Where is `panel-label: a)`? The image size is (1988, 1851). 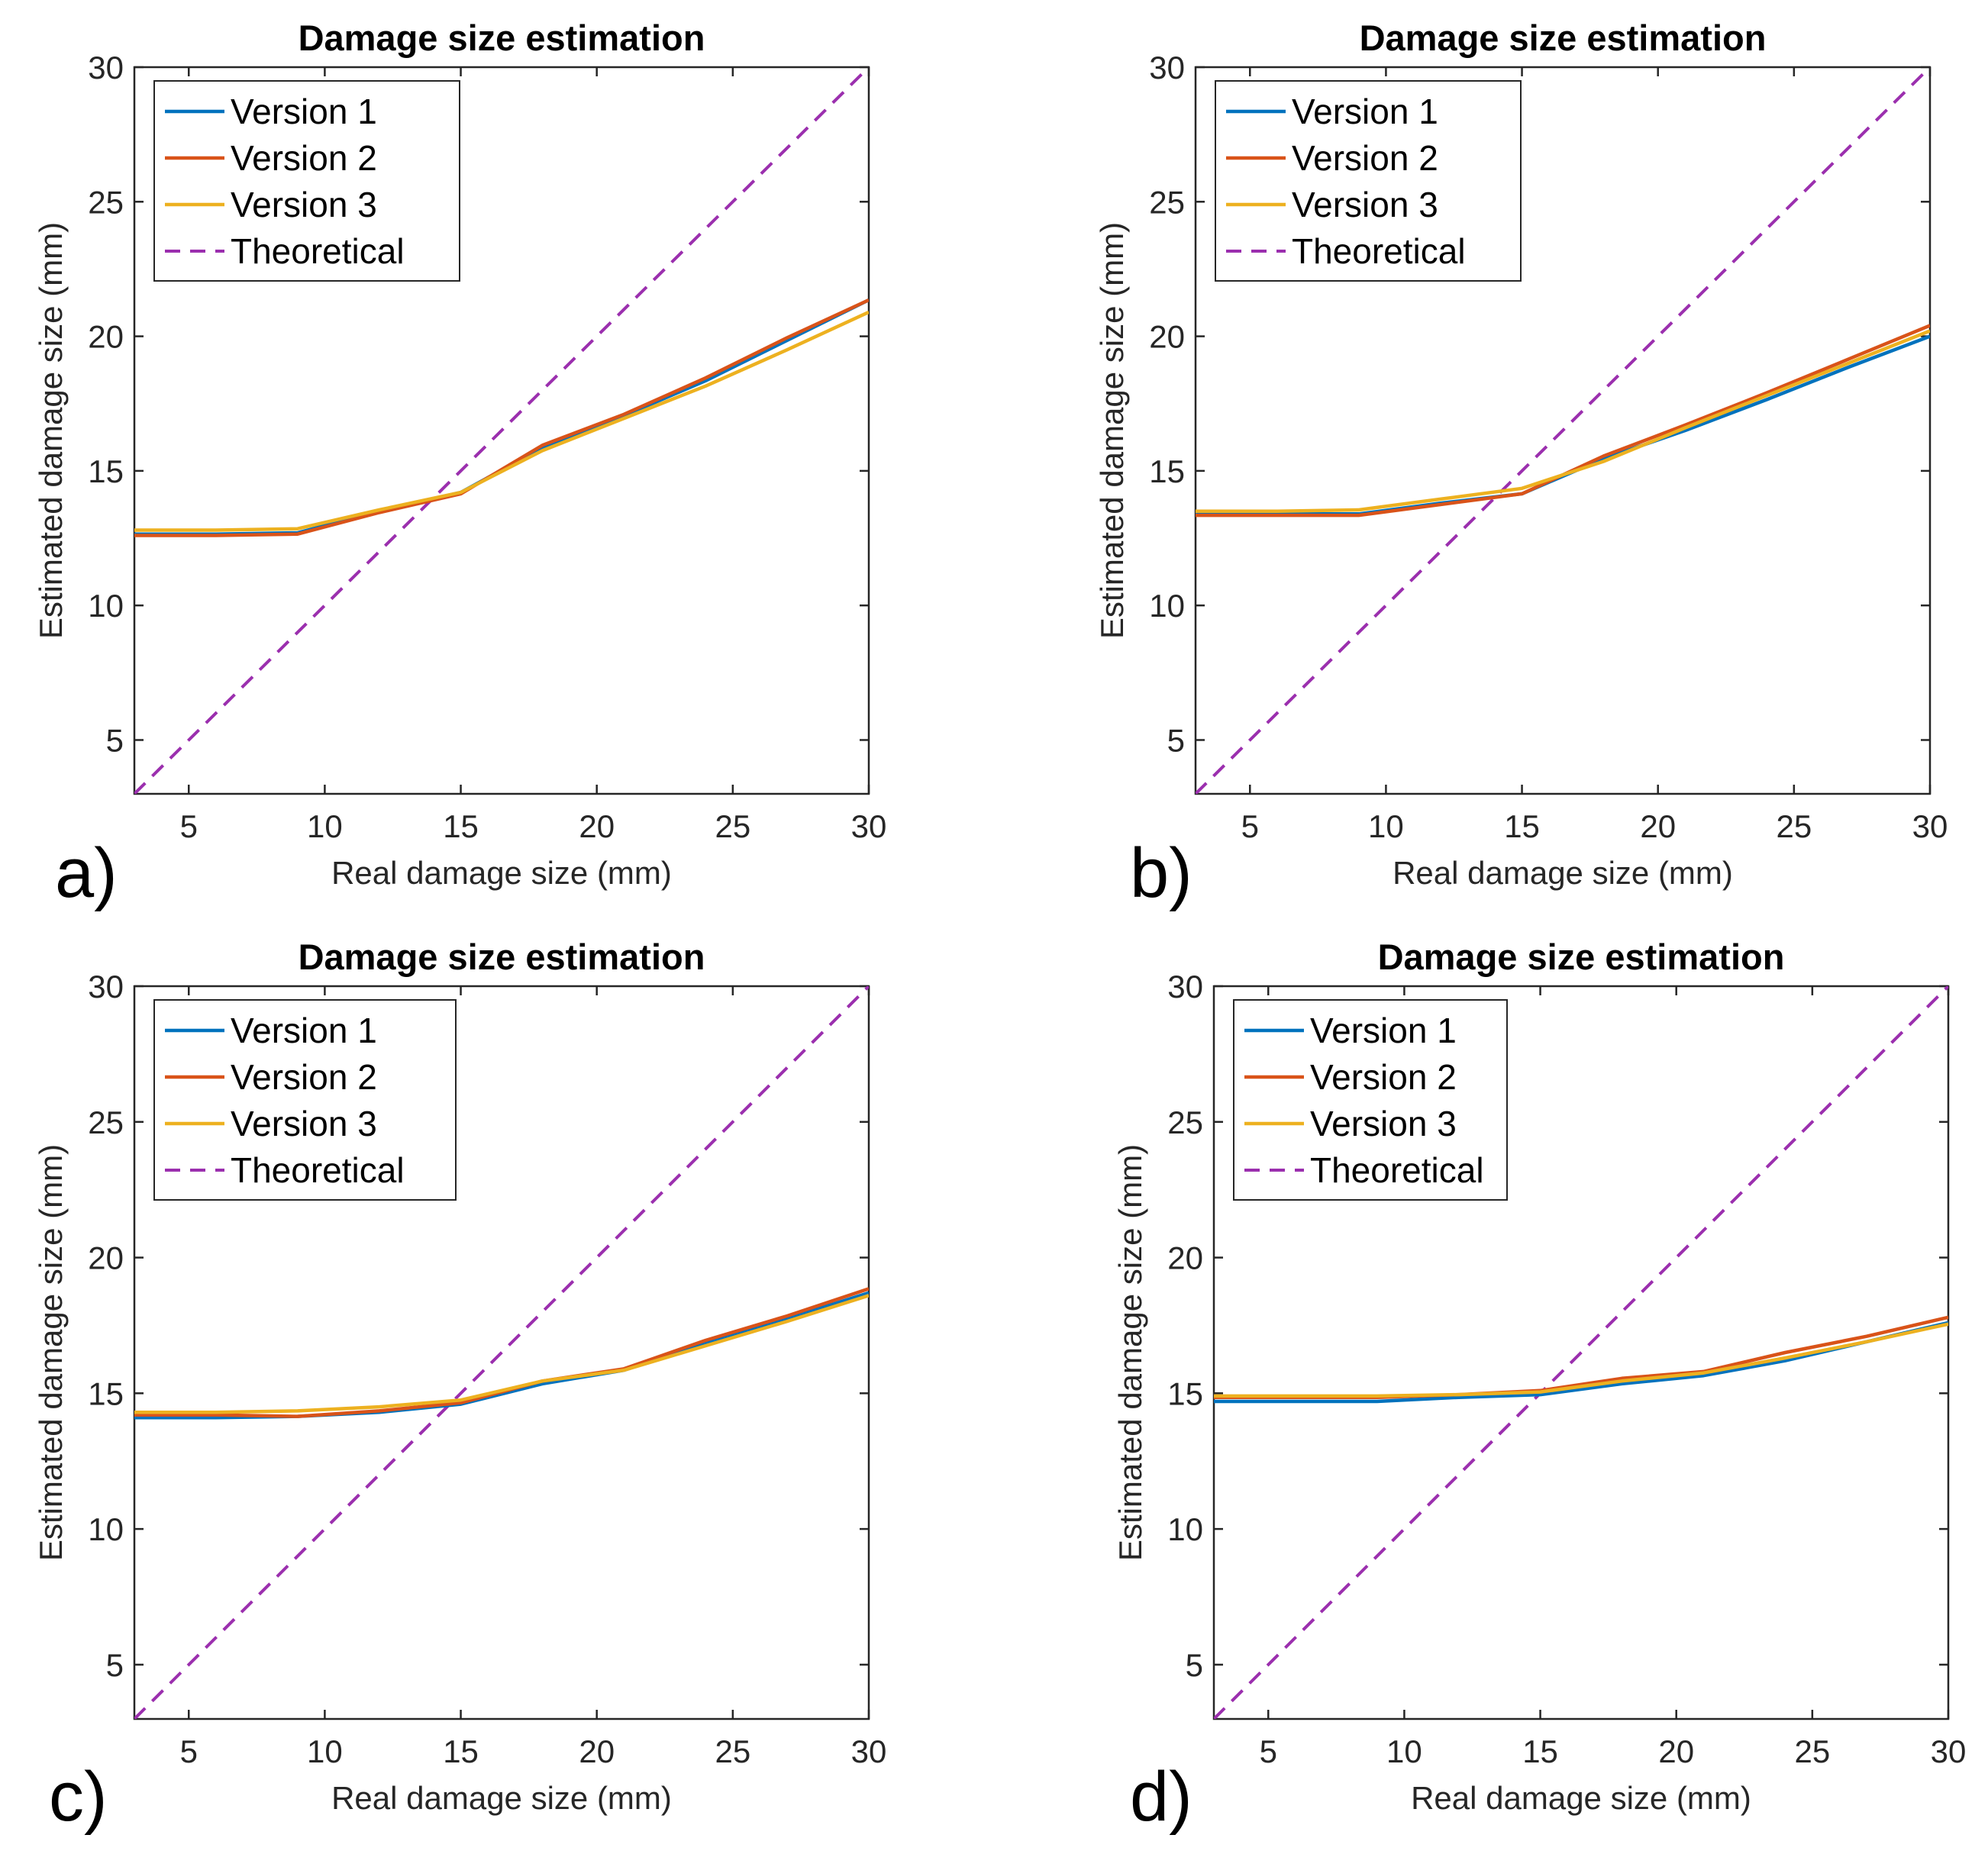
panel-label: a) is located at coordinates (86, 873).